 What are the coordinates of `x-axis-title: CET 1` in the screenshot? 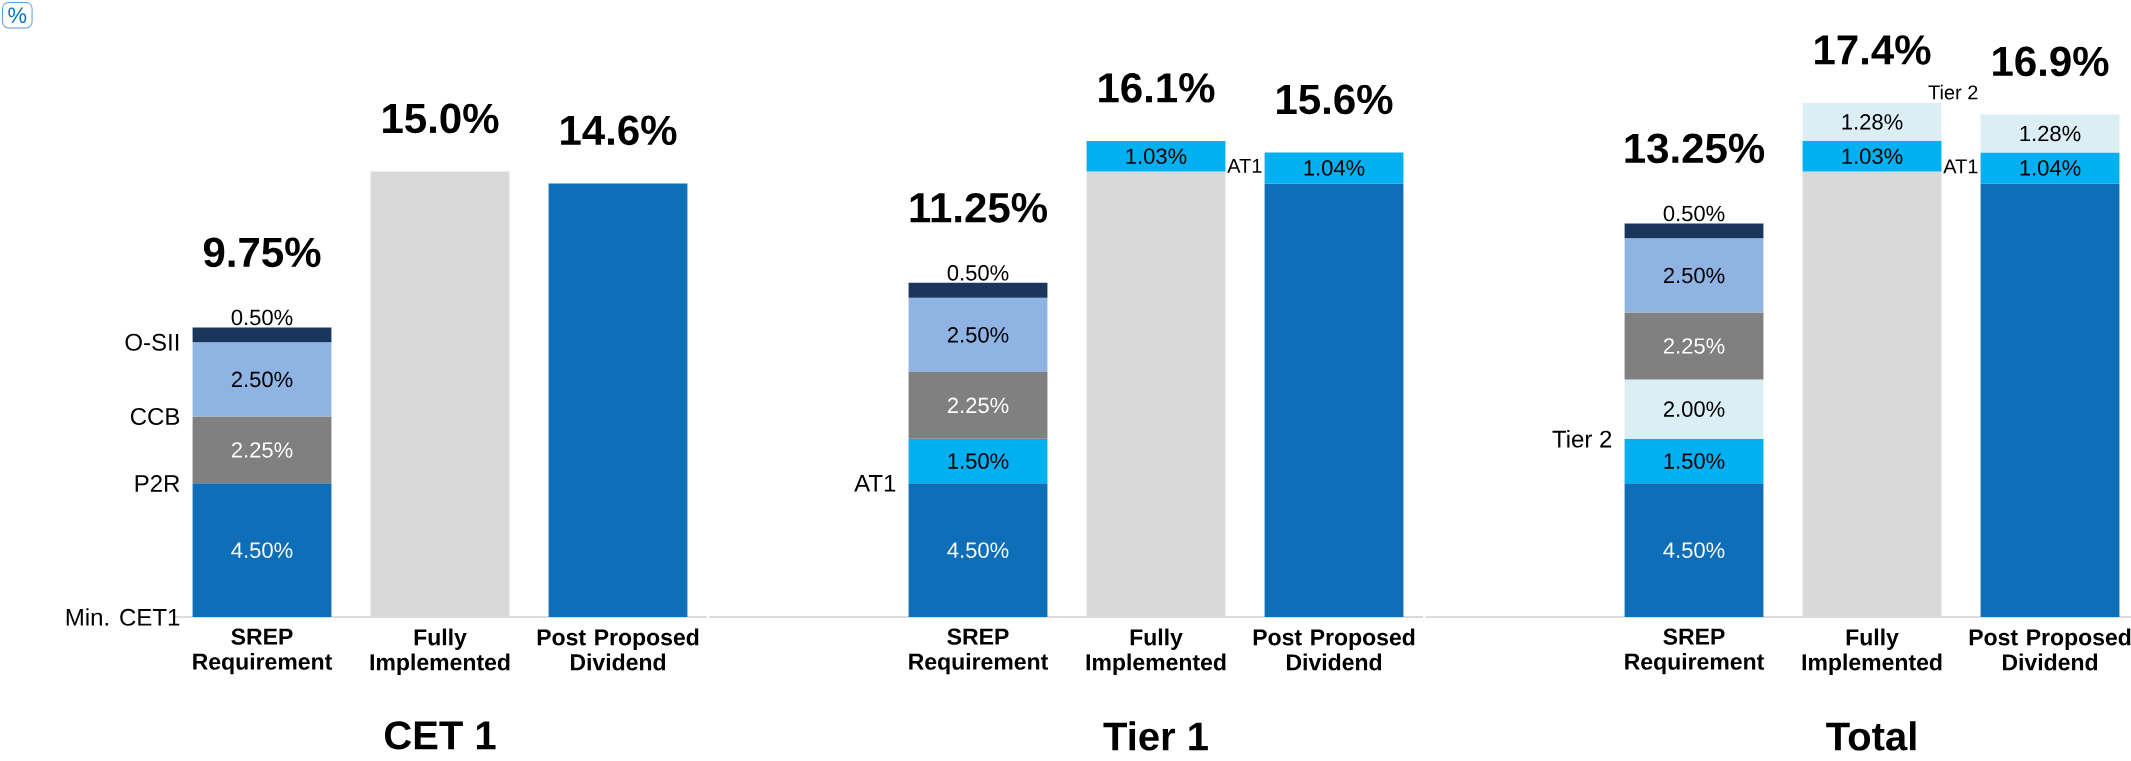 It's located at (440, 735).